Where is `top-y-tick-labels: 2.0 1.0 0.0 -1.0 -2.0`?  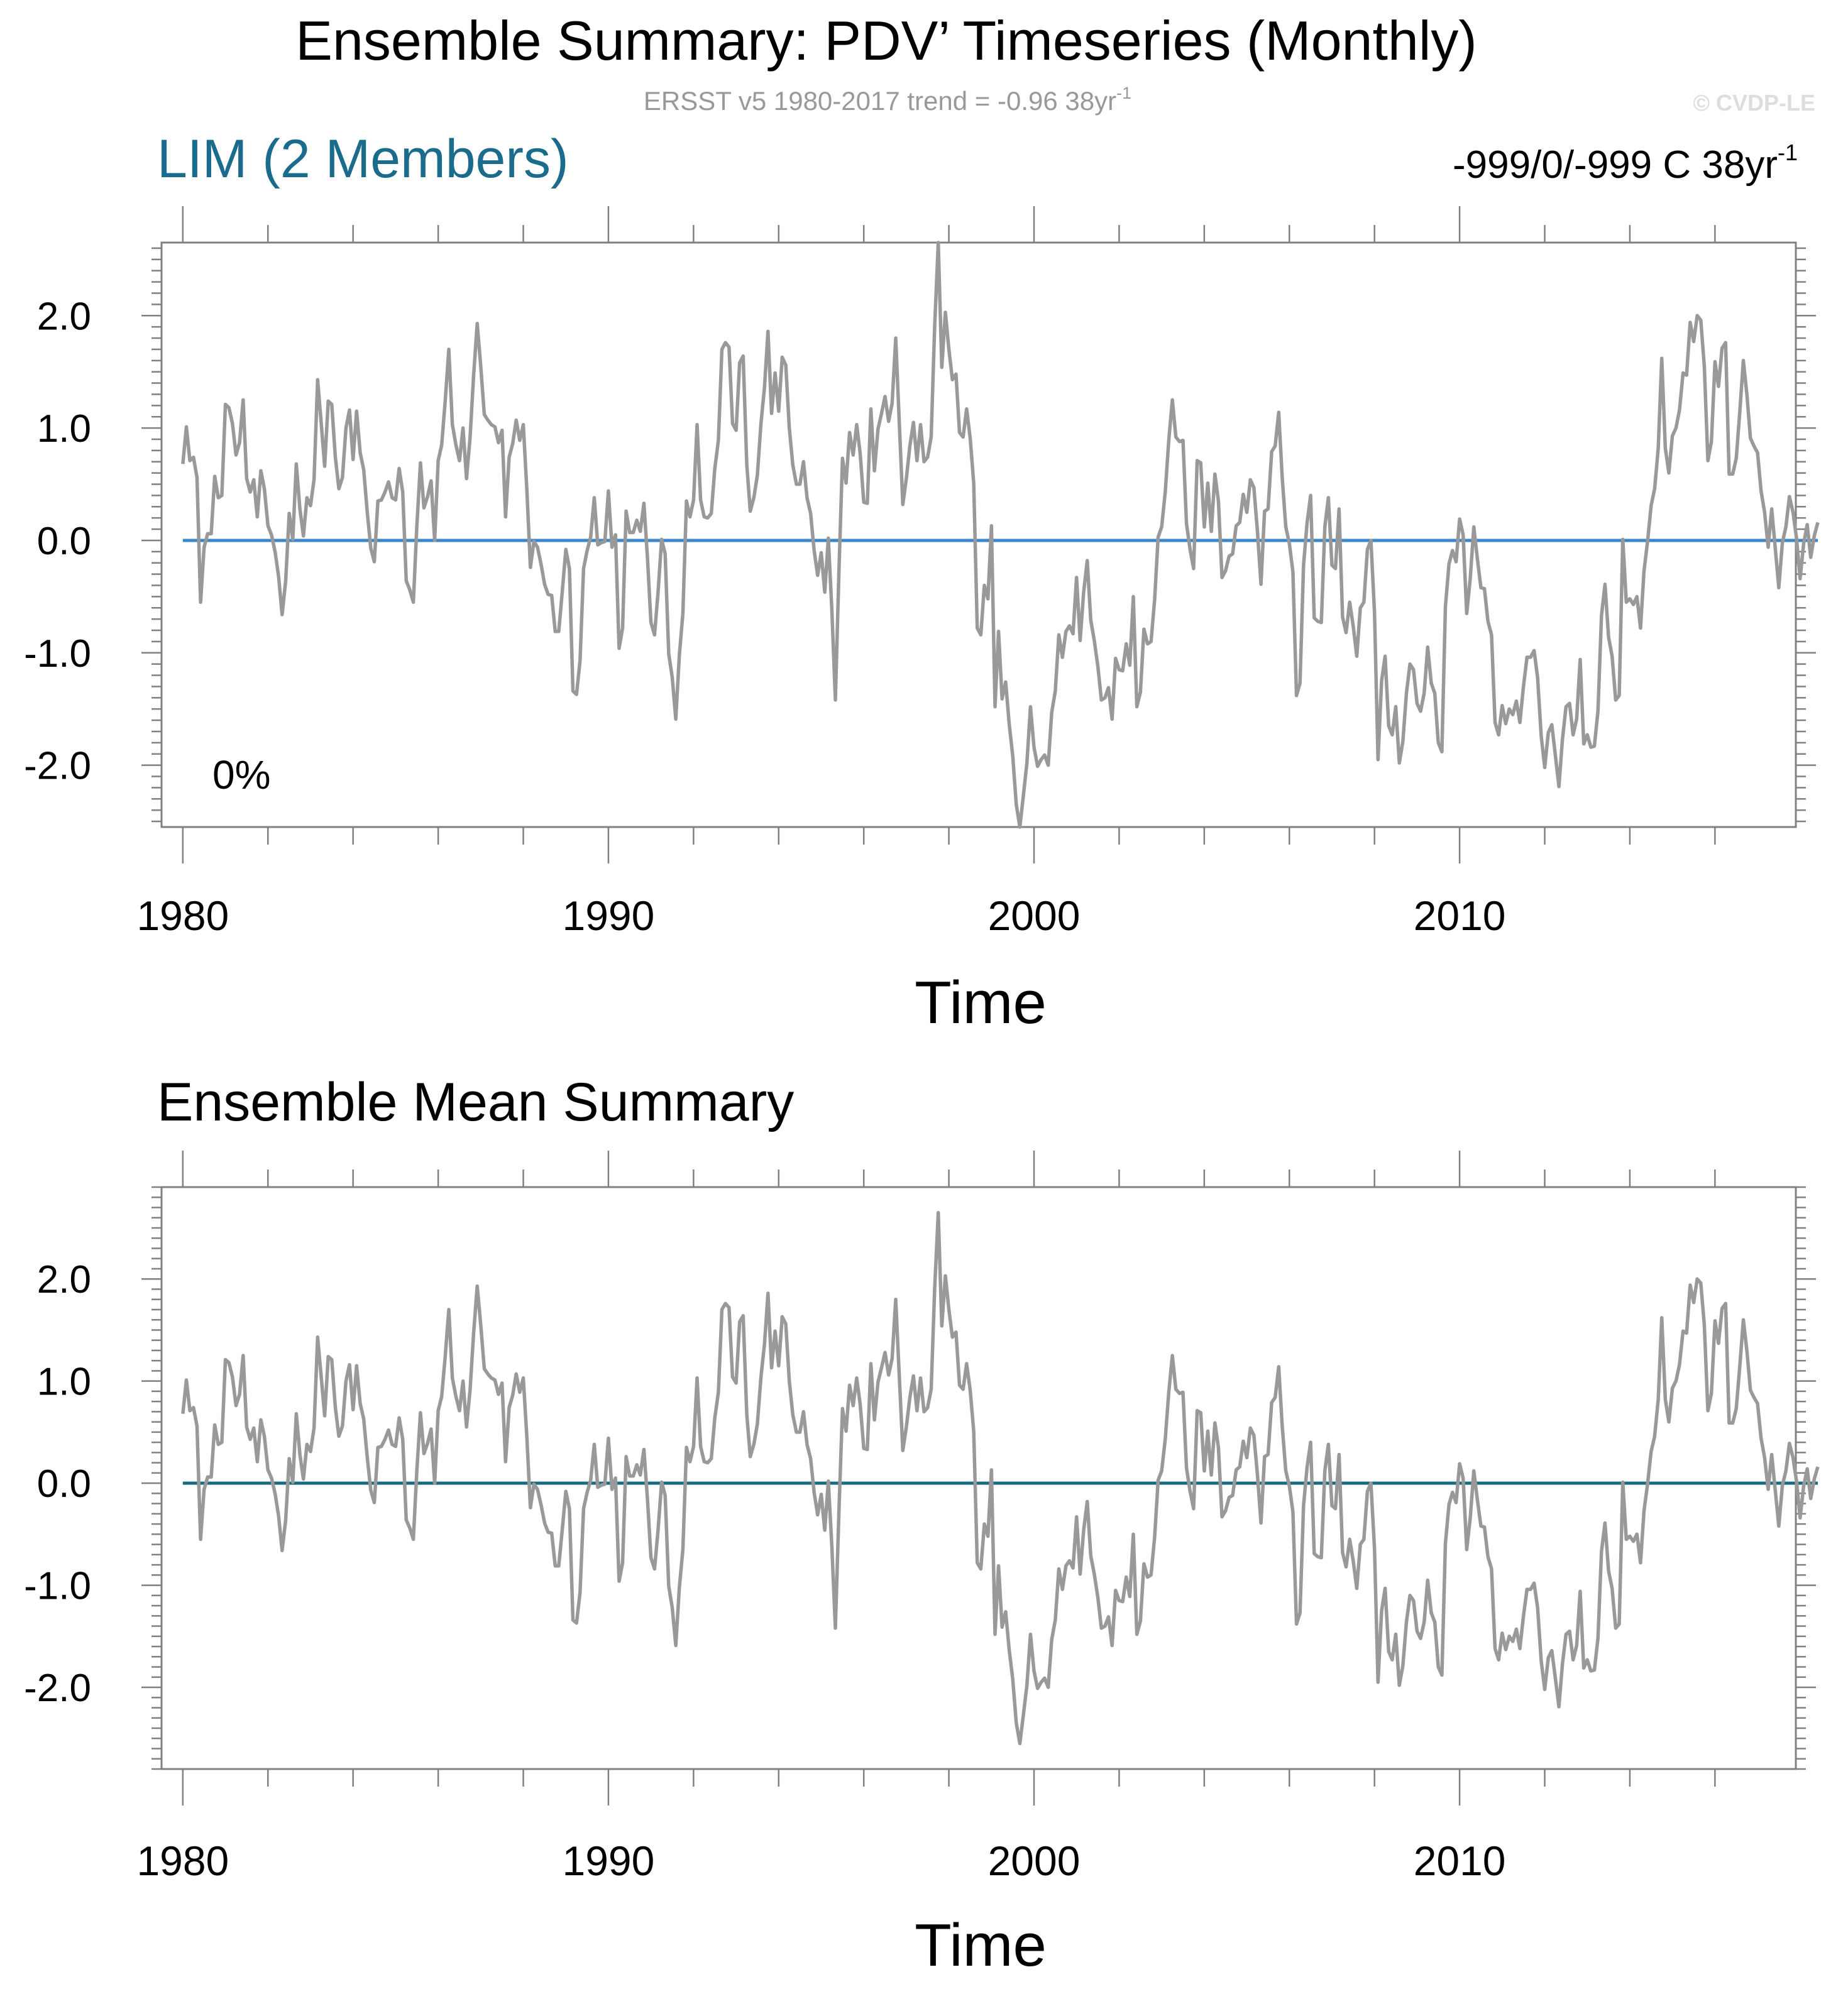 top-y-tick-labels: 2.0 1.0 0.0 -1.0 -2.0 is located at coordinates (57, 541).